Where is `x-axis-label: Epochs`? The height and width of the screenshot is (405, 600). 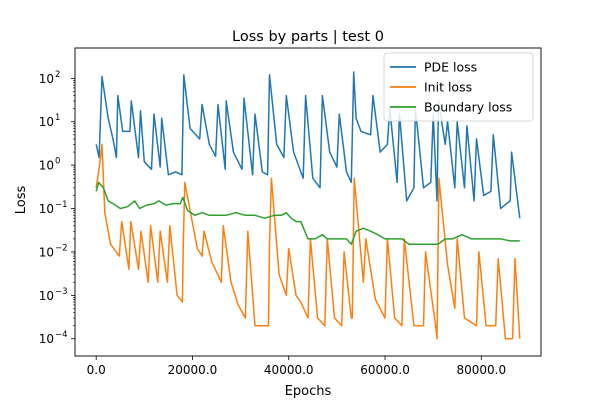 x-axis-label: Epochs is located at coordinates (308, 391).